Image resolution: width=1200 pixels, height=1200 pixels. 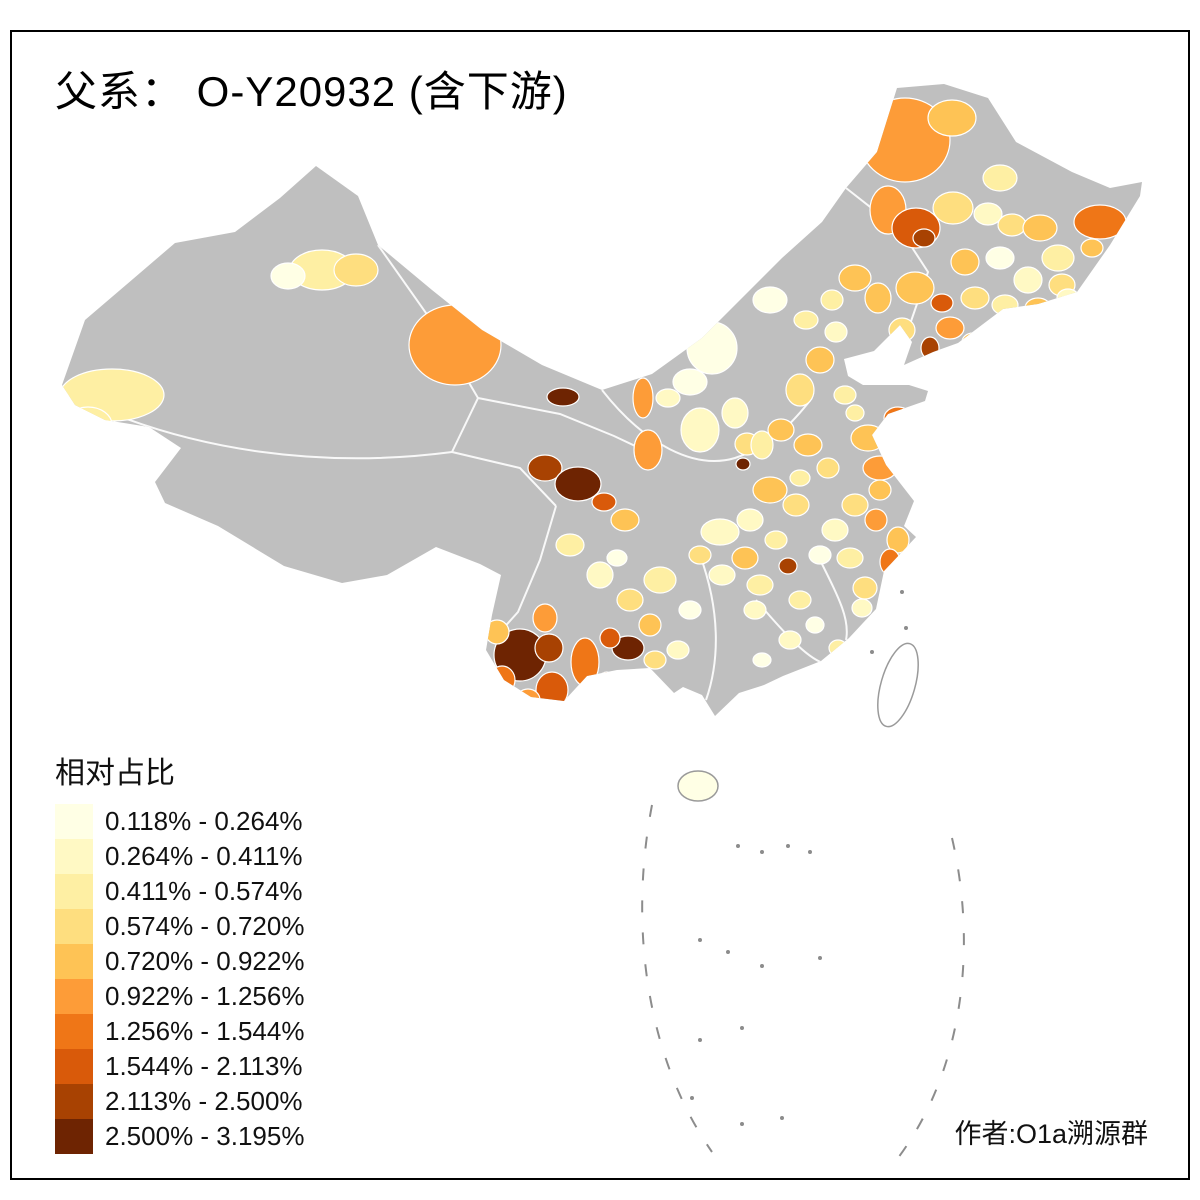 What do you see at coordinates (311, 91) in the screenshot?
I see `map-title: 父系： O-Y20932 (含下游)` at bounding box center [311, 91].